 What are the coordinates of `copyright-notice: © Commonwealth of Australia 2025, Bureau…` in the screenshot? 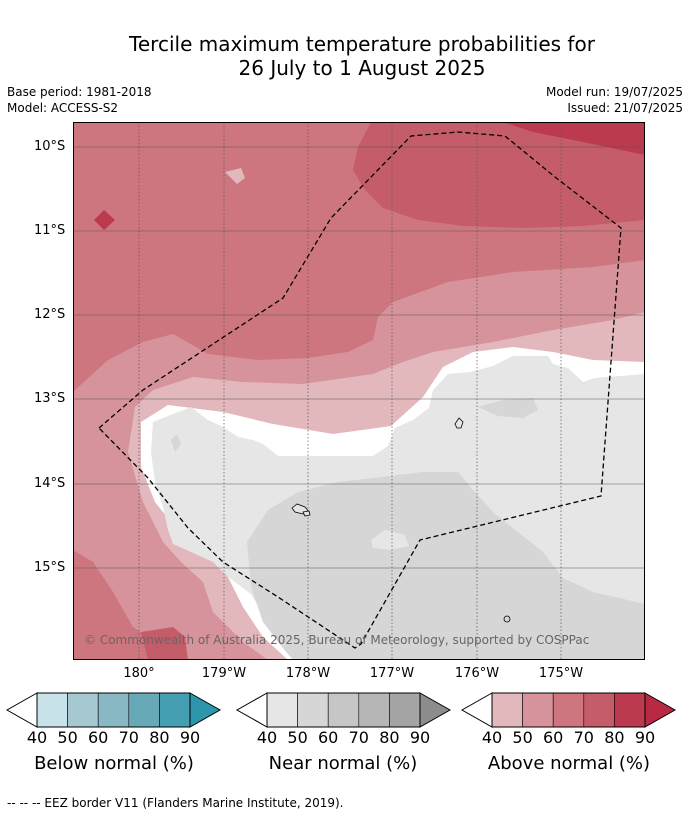 It's located at (337, 640).